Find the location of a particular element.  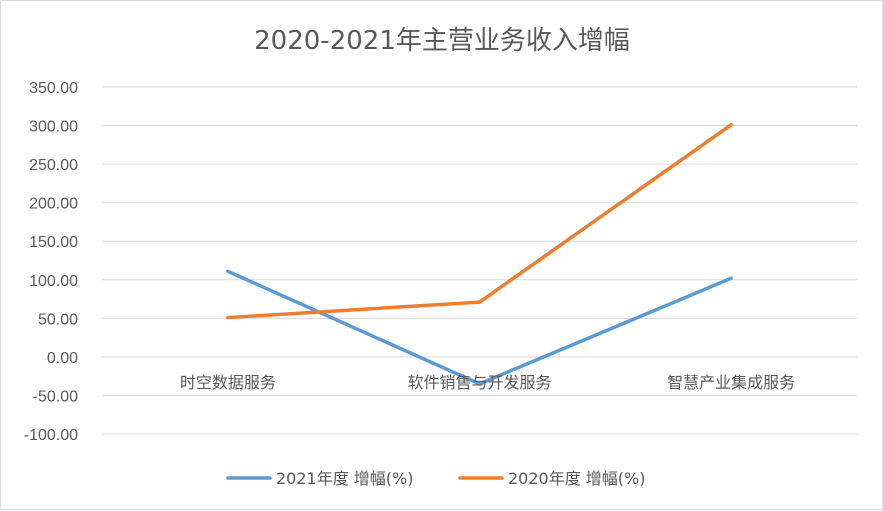

x-category-label: 软件销售与开发服务 is located at coordinates (479, 382).